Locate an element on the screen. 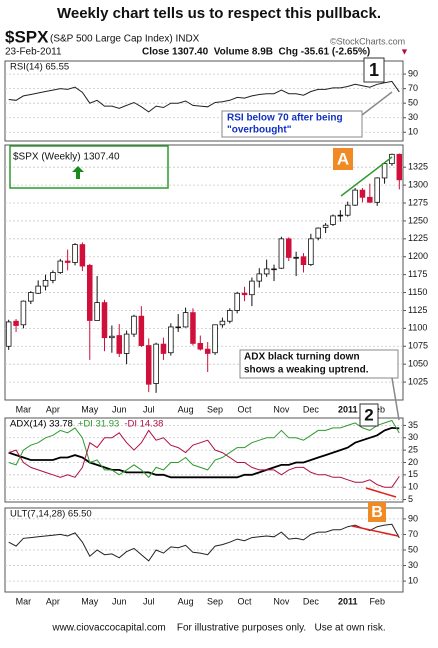 Image resolution: width=438 pixels, height=648 pixels. note-line: shows a weaking uptrend. is located at coordinates (306, 370).